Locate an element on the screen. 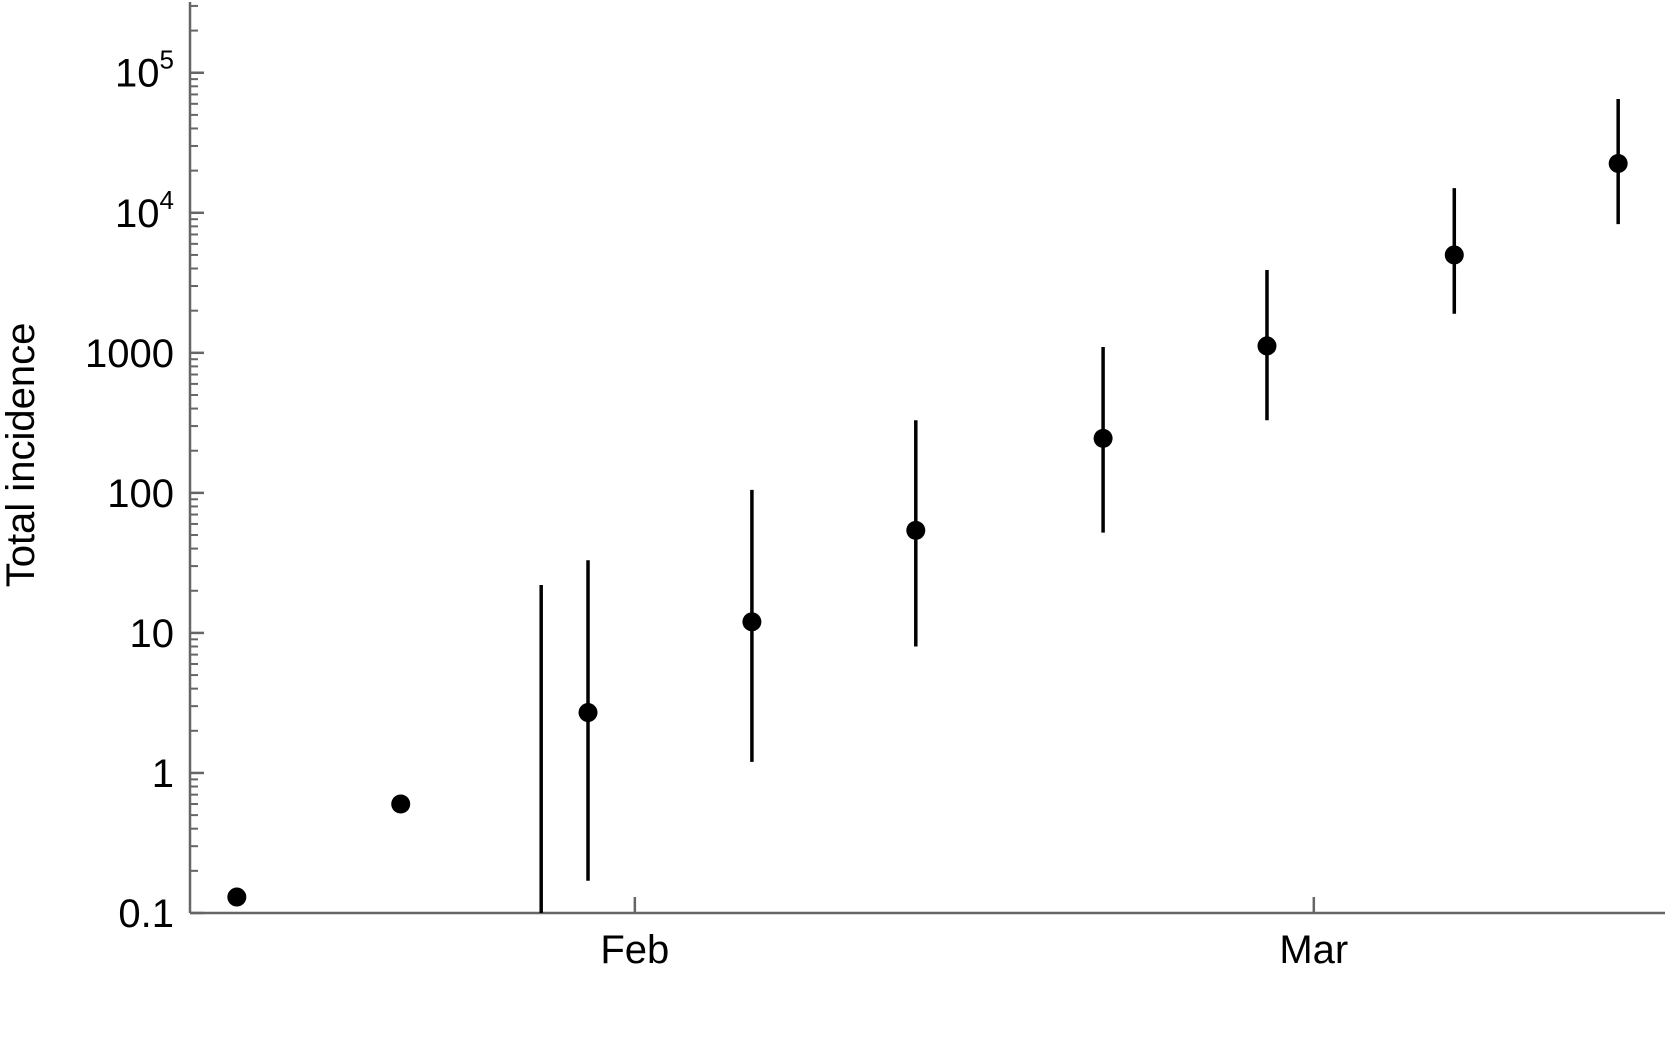  y-axis-title: Total incidence is located at coordinates (21, 455).